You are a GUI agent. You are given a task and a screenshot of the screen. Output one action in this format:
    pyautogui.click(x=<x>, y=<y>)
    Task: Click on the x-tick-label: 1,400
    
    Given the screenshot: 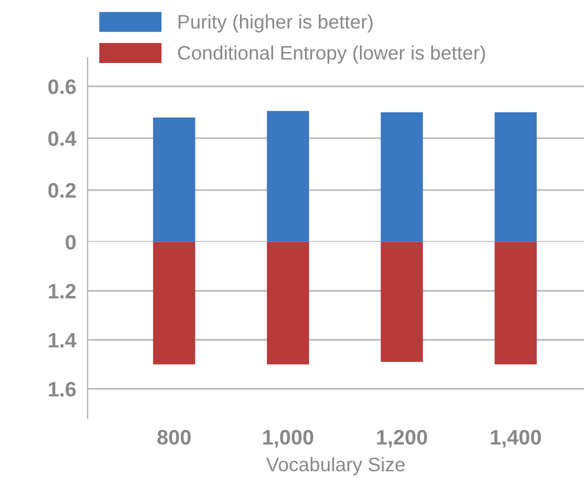 What is the action you would take?
    pyautogui.click(x=515, y=439)
    